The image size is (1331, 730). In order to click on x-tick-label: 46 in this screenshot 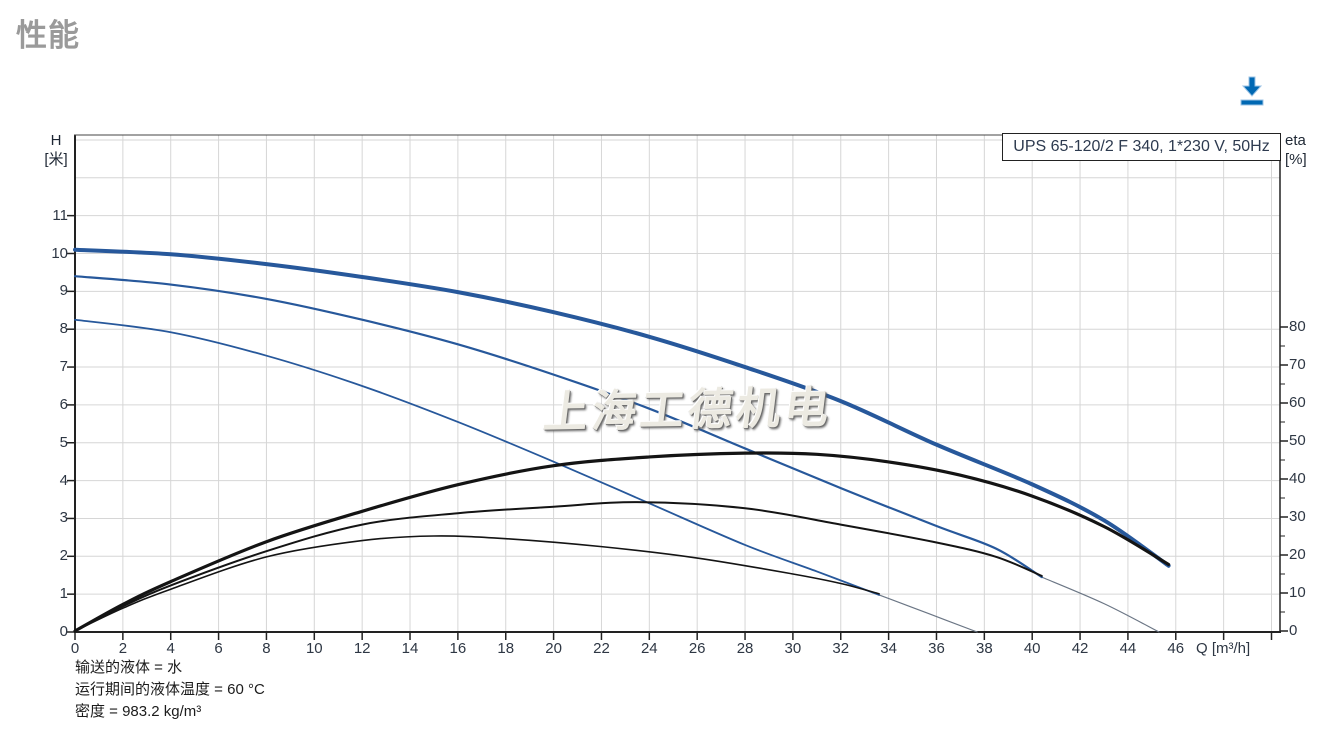, I will do `click(1176, 648)`.